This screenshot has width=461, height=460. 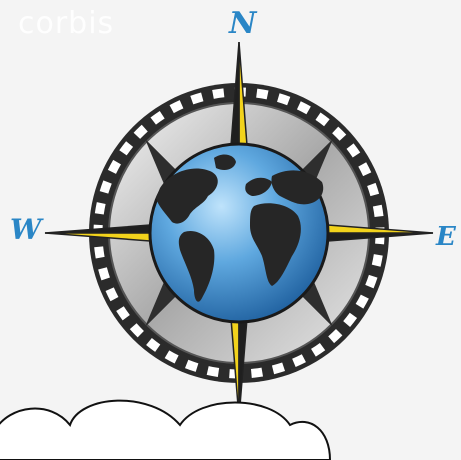 What do you see at coordinates (66, 23) in the screenshot?
I see `watermark-text: corbis` at bounding box center [66, 23].